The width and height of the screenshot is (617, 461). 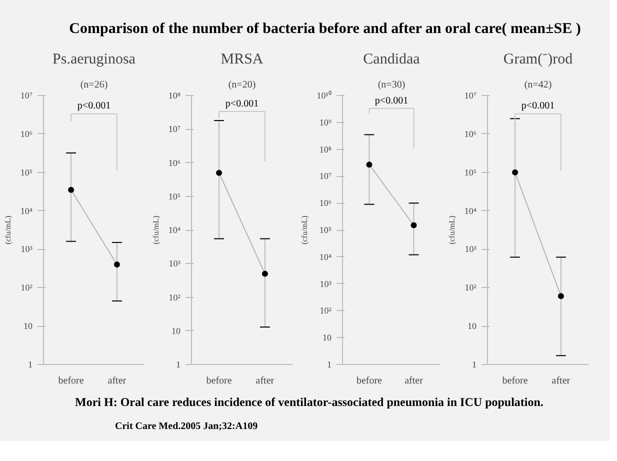 I want to click on chart-title: MRSA, so click(x=242, y=60).